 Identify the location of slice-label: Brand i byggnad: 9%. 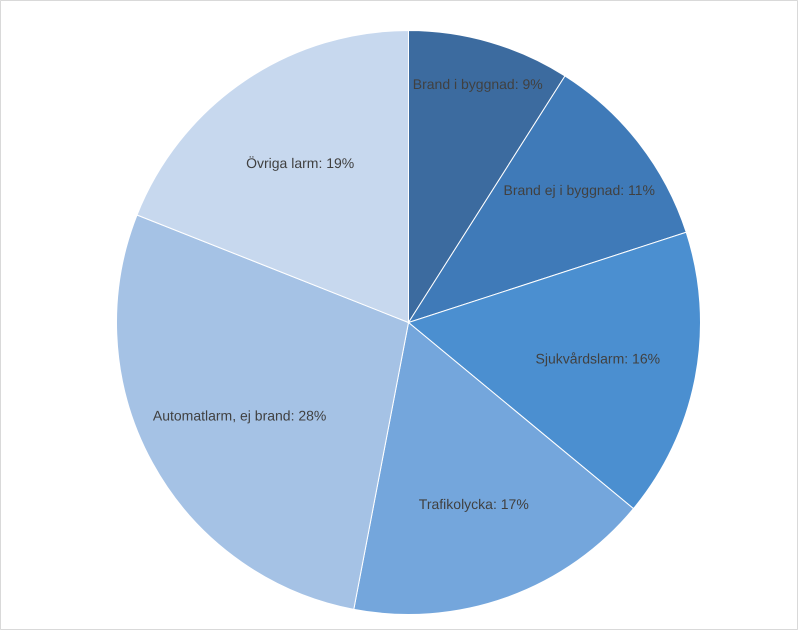
(477, 84).